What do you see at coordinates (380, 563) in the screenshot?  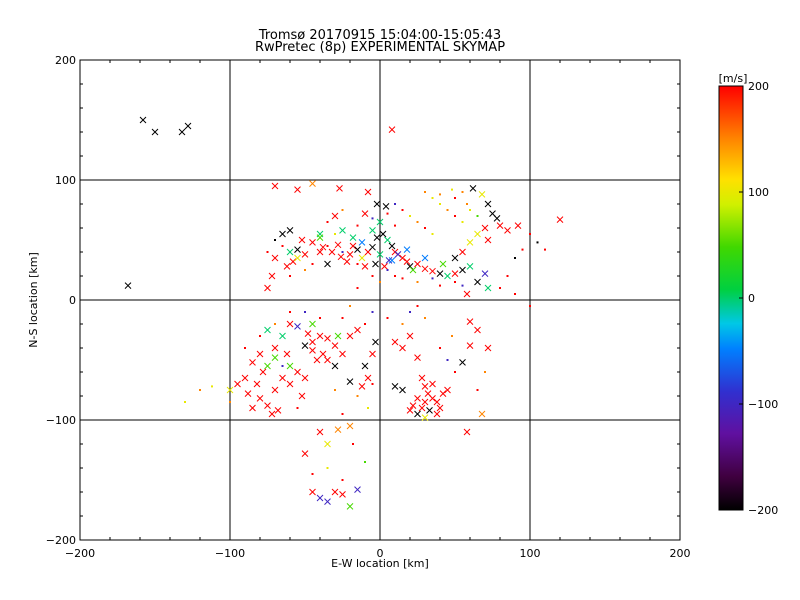 I see `x-axis-label: E-W location [km]` at bounding box center [380, 563].